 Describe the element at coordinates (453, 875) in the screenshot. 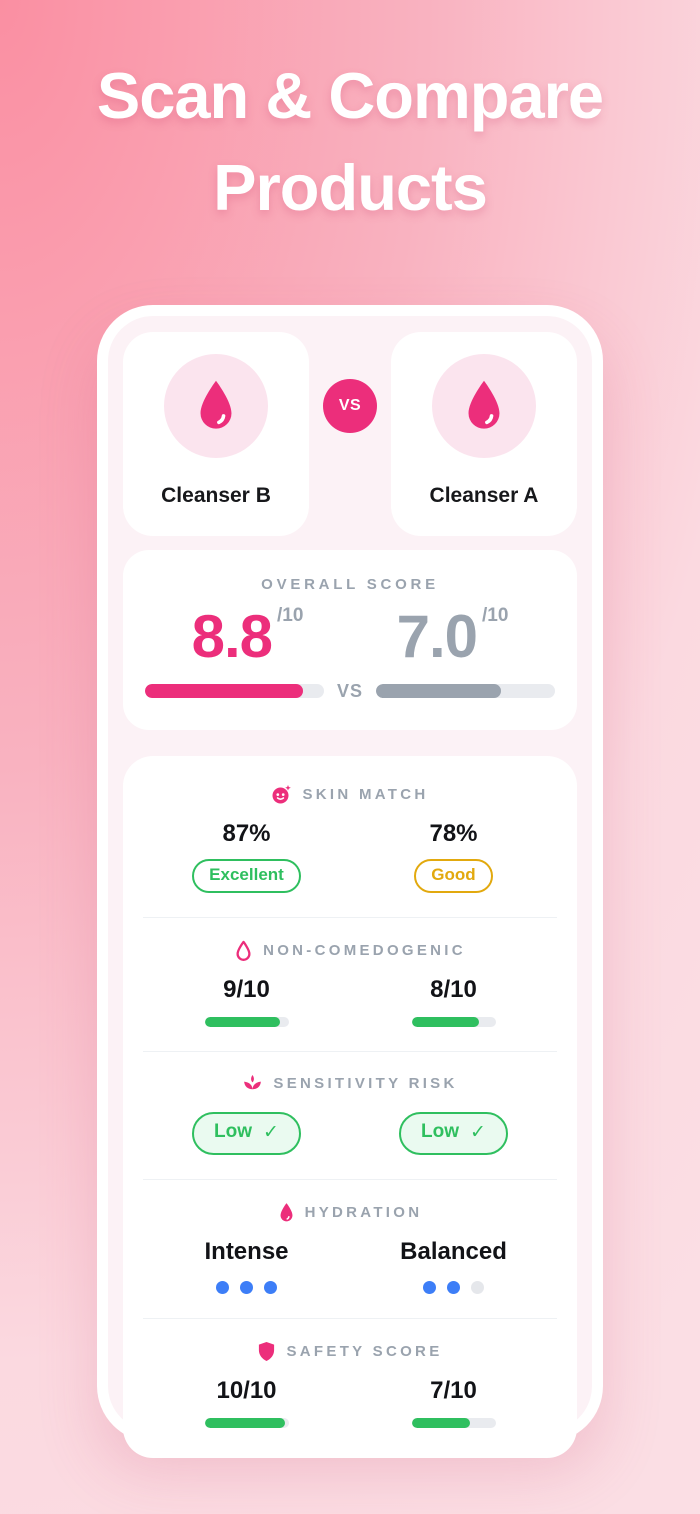

I see `rating-badge: Good` at that location.